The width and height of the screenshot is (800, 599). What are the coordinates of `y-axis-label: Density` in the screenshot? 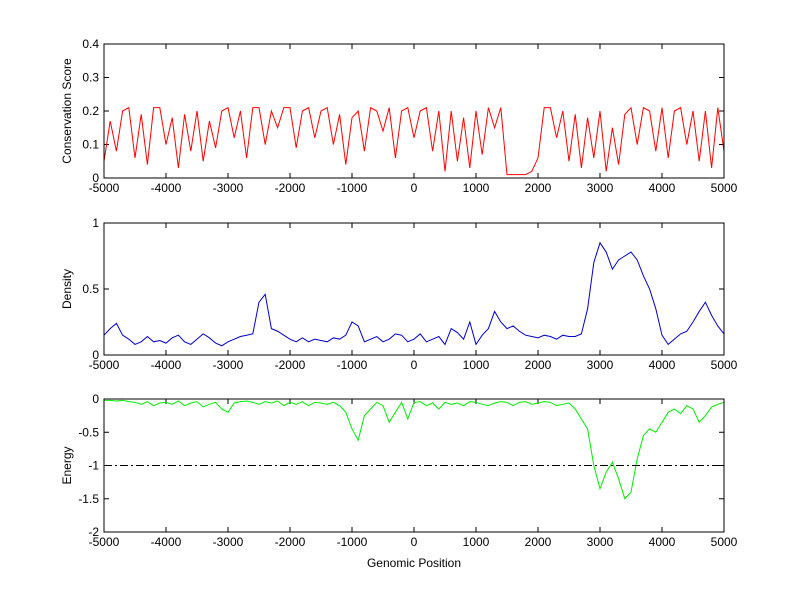 It's located at (67, 289).